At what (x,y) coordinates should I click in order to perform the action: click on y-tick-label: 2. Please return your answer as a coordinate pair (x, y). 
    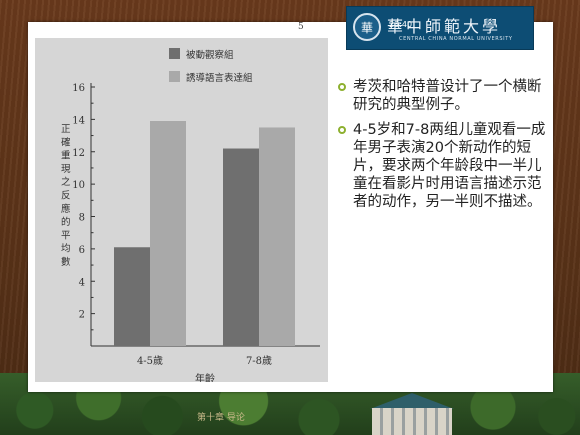
    Looking at the image, I should click on (82, 315).